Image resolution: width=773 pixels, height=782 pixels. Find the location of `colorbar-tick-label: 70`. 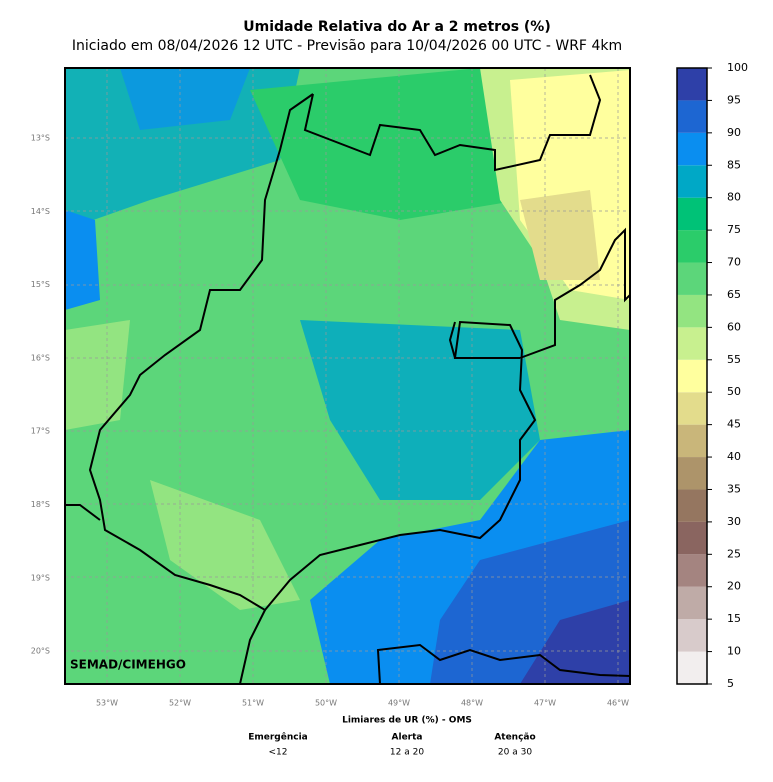

colorbar-tick-label: 70 is located at coordinates (734, 262).